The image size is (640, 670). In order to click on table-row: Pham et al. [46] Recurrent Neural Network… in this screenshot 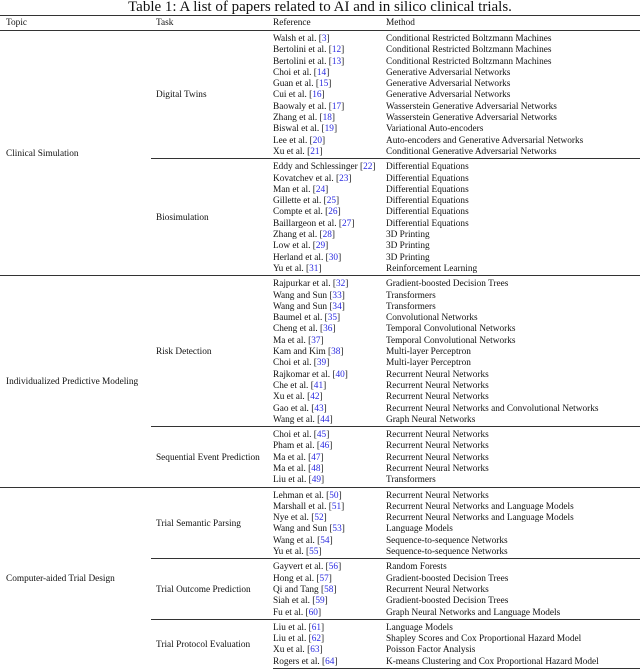, I will do `click(320, 446)`.